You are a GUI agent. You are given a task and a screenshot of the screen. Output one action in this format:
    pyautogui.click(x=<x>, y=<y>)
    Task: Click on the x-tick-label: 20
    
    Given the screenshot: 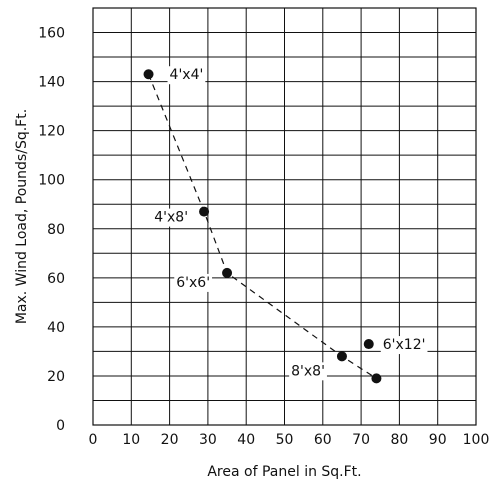 What is the action you would take?
    pyautogui.click(x=170, y=440)
    